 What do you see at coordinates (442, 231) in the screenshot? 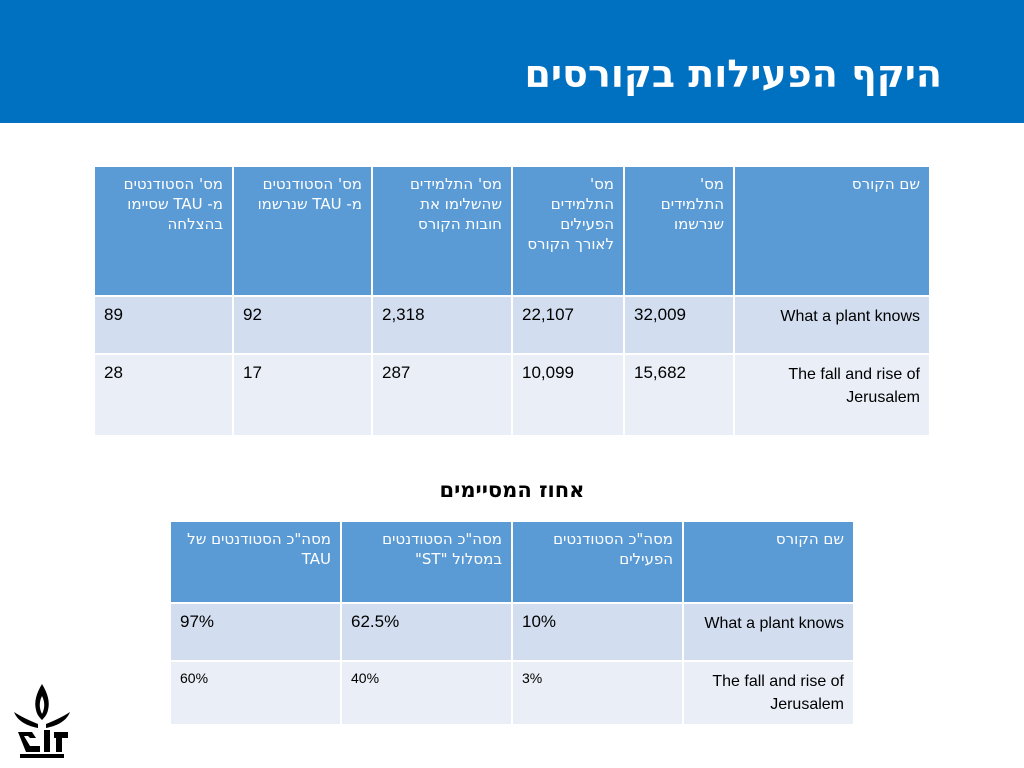
I see `column-header: מס' התלמידים שהשלימו את חובות הקורס` at bounding box center [442, 231].